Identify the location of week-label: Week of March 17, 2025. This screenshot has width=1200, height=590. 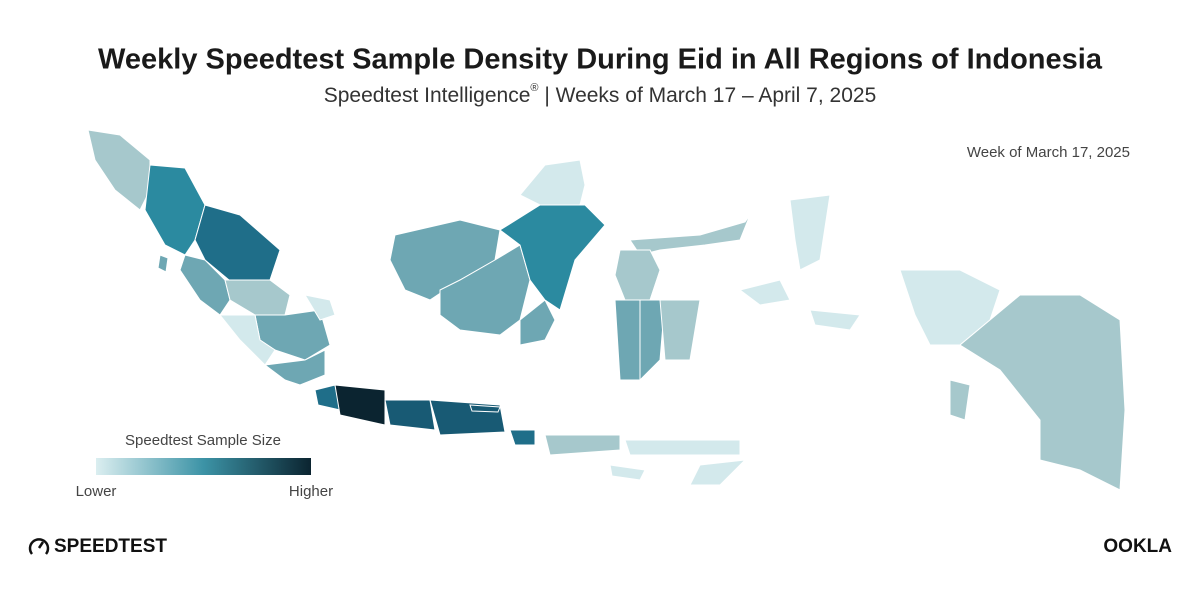
(1048, 152).